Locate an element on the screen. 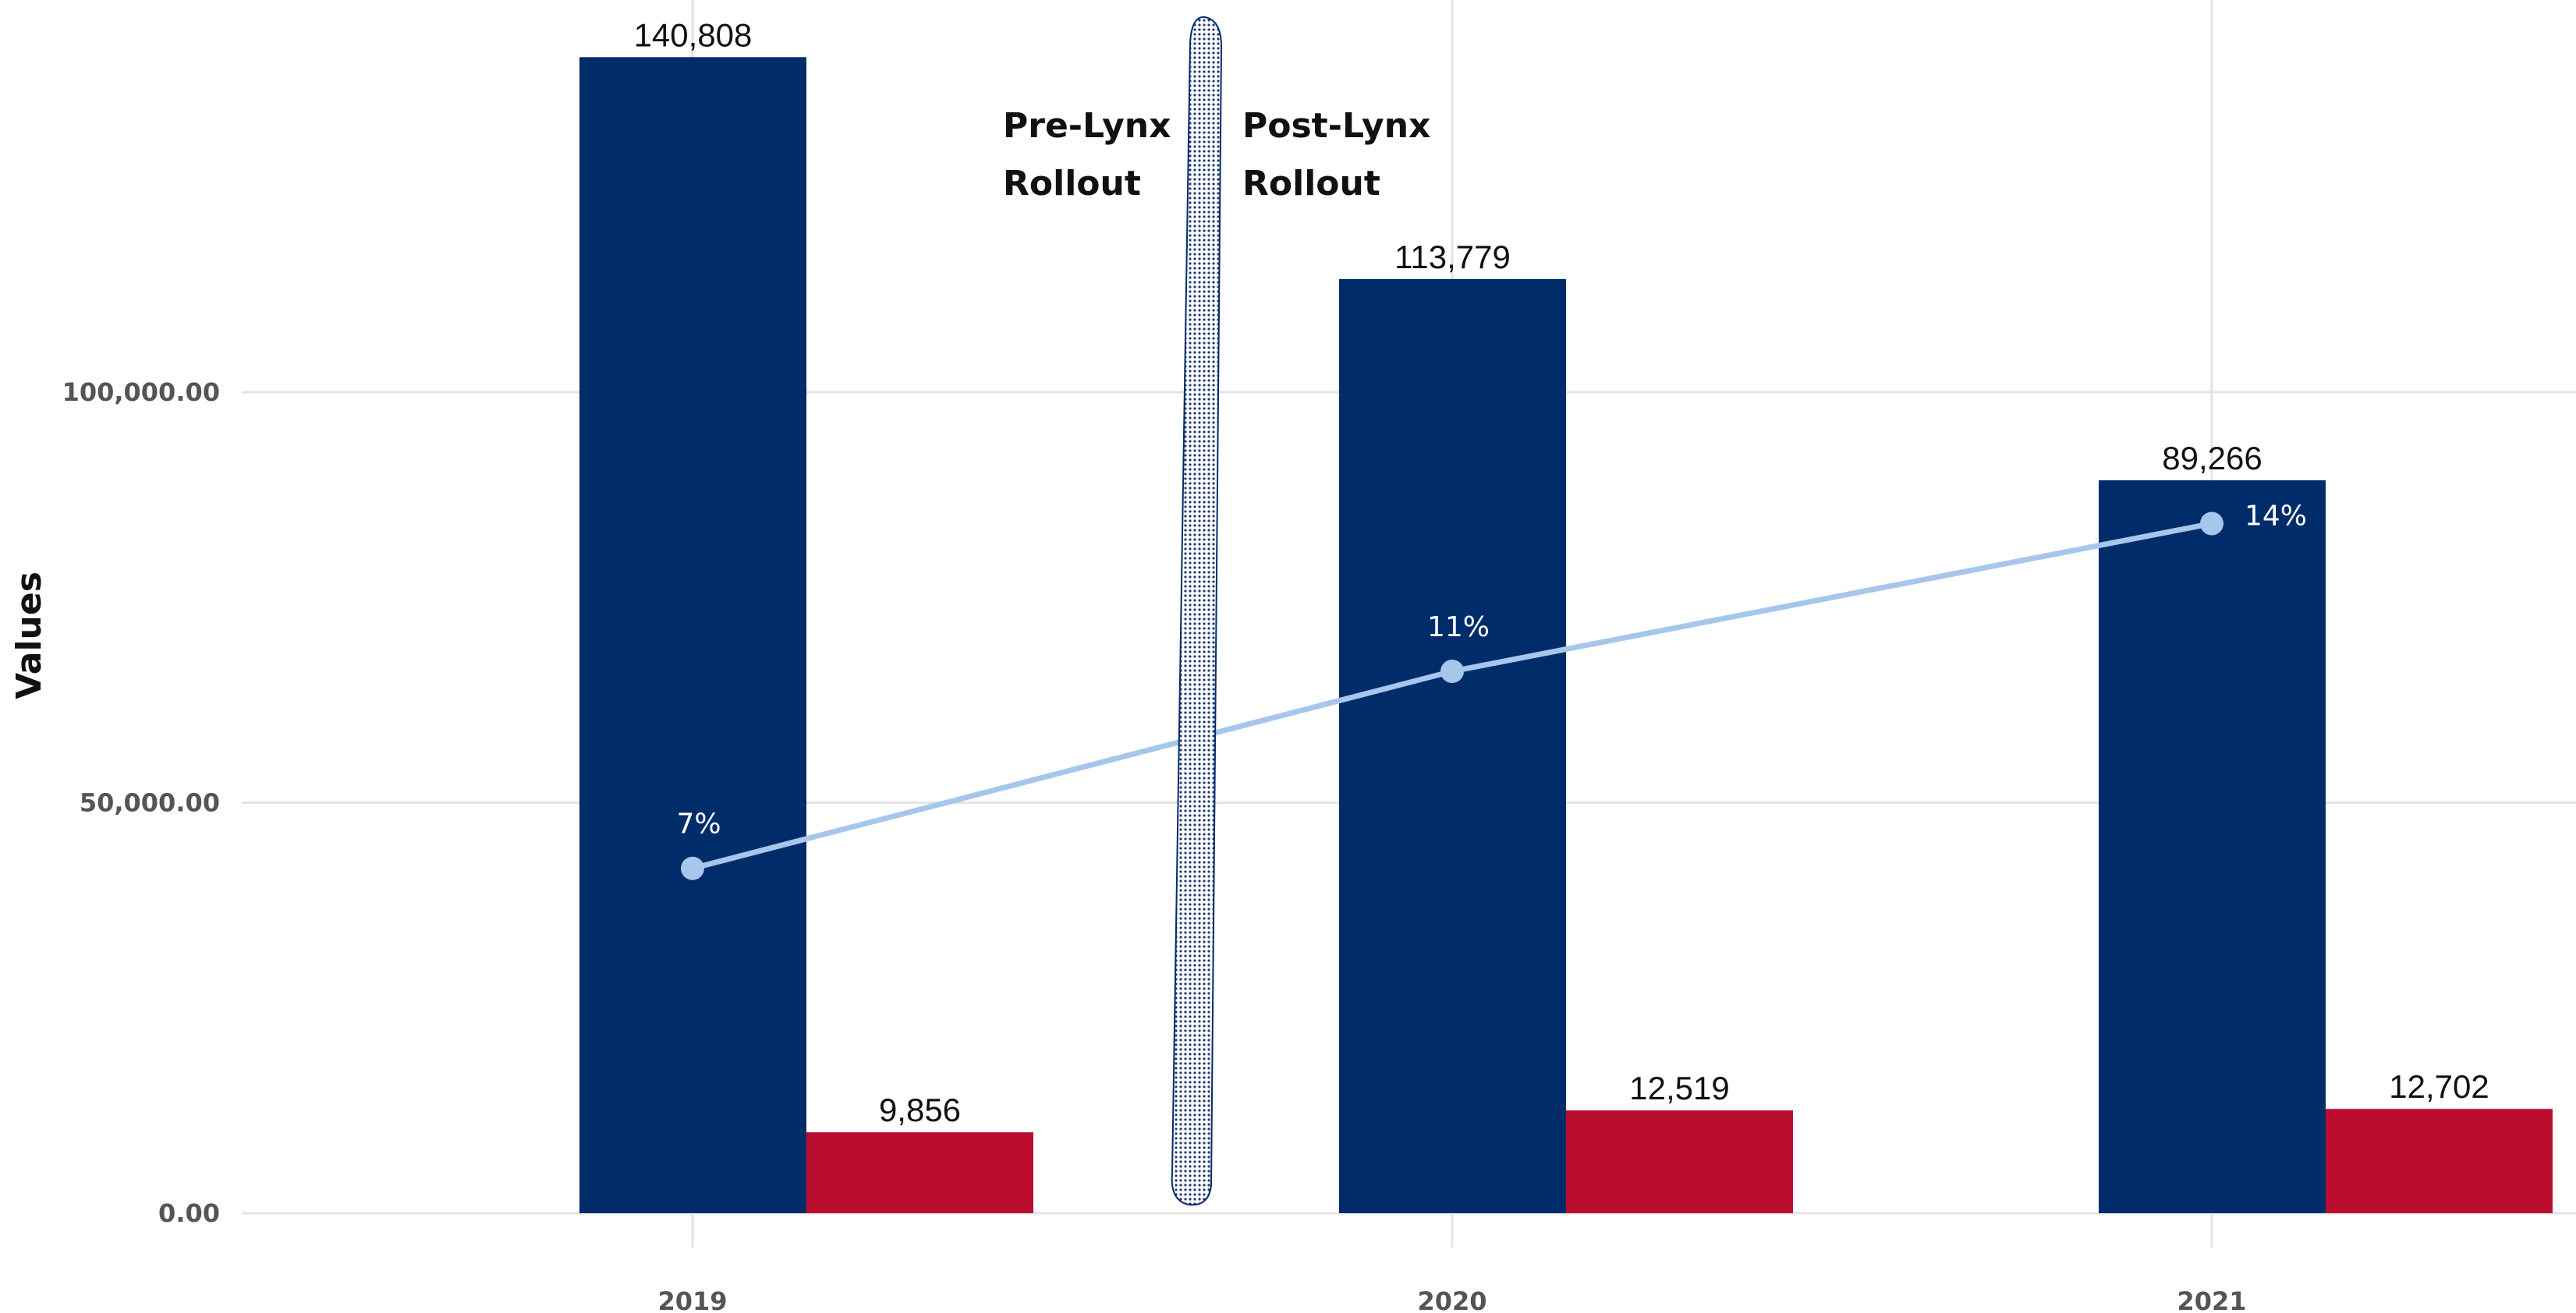  bar-value-label: 12,519 is located at coordinates (1679, 1088).